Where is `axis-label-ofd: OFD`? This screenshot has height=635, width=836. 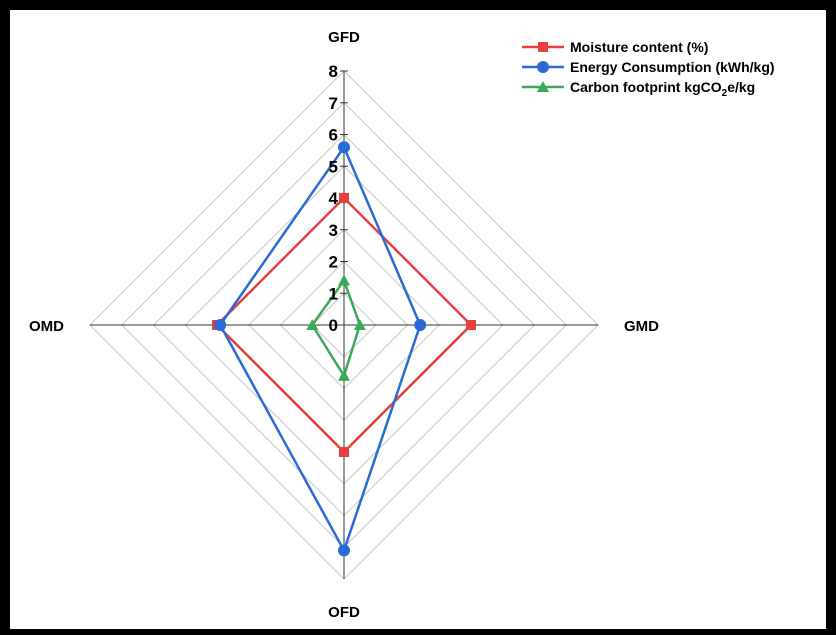 axis-label-ofd: OFD is located at coordinates (344, 612).